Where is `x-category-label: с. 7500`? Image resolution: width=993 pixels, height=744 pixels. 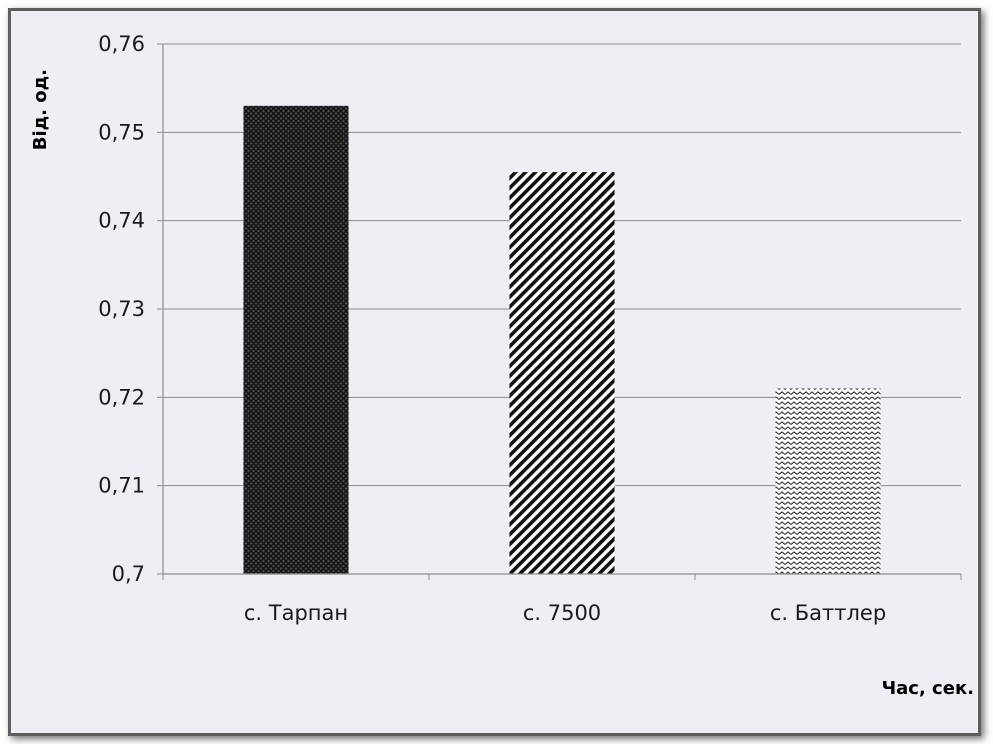 x-category-label: с. 7500 is located at coordinates (562, 613).